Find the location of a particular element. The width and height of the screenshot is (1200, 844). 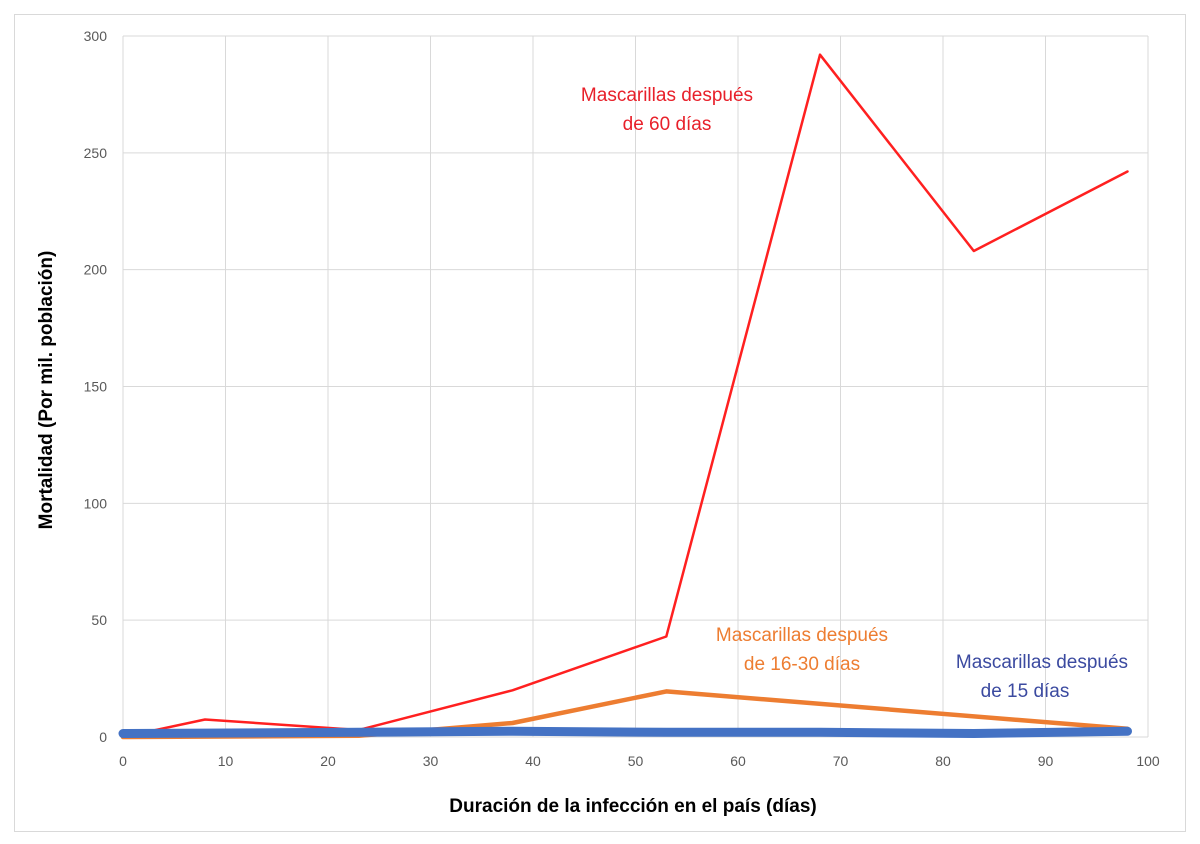

x-tick-label: 100 is located at coordinates (1148, 761).